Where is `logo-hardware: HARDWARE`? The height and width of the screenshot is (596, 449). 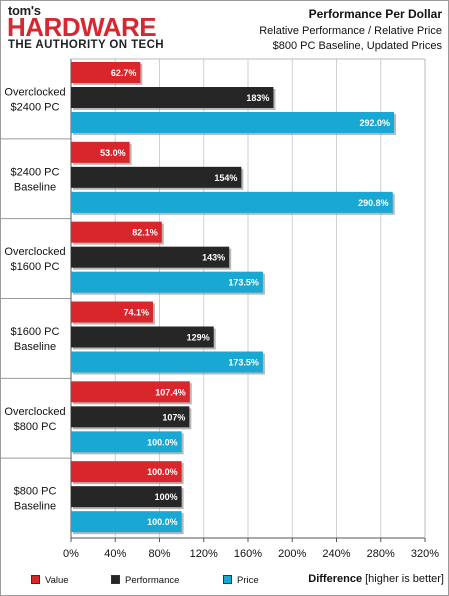
logo-hardware: HARDWARE is located at coordinates (82, 27).